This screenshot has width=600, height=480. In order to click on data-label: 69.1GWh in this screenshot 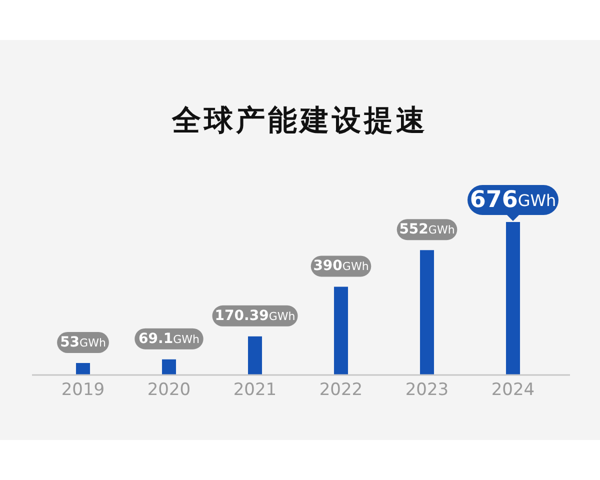, I will do `click(169, 338)`.